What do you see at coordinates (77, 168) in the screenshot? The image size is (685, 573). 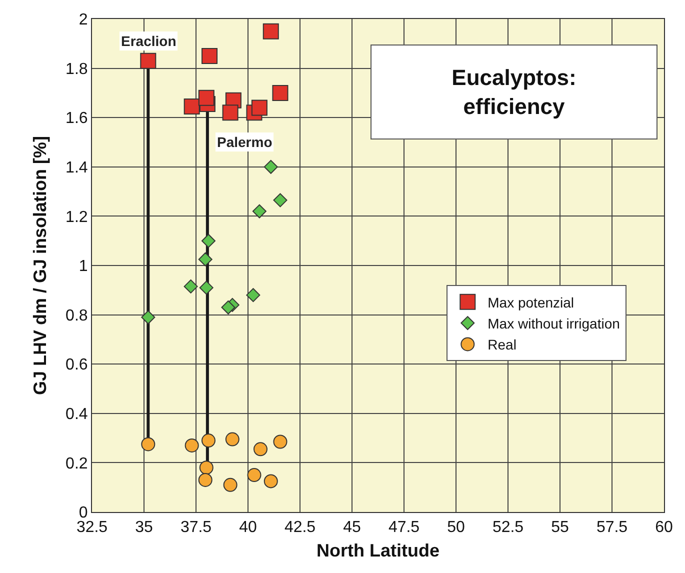 I see `y-tick-label: 1.4` at bounding box center [77, 168].